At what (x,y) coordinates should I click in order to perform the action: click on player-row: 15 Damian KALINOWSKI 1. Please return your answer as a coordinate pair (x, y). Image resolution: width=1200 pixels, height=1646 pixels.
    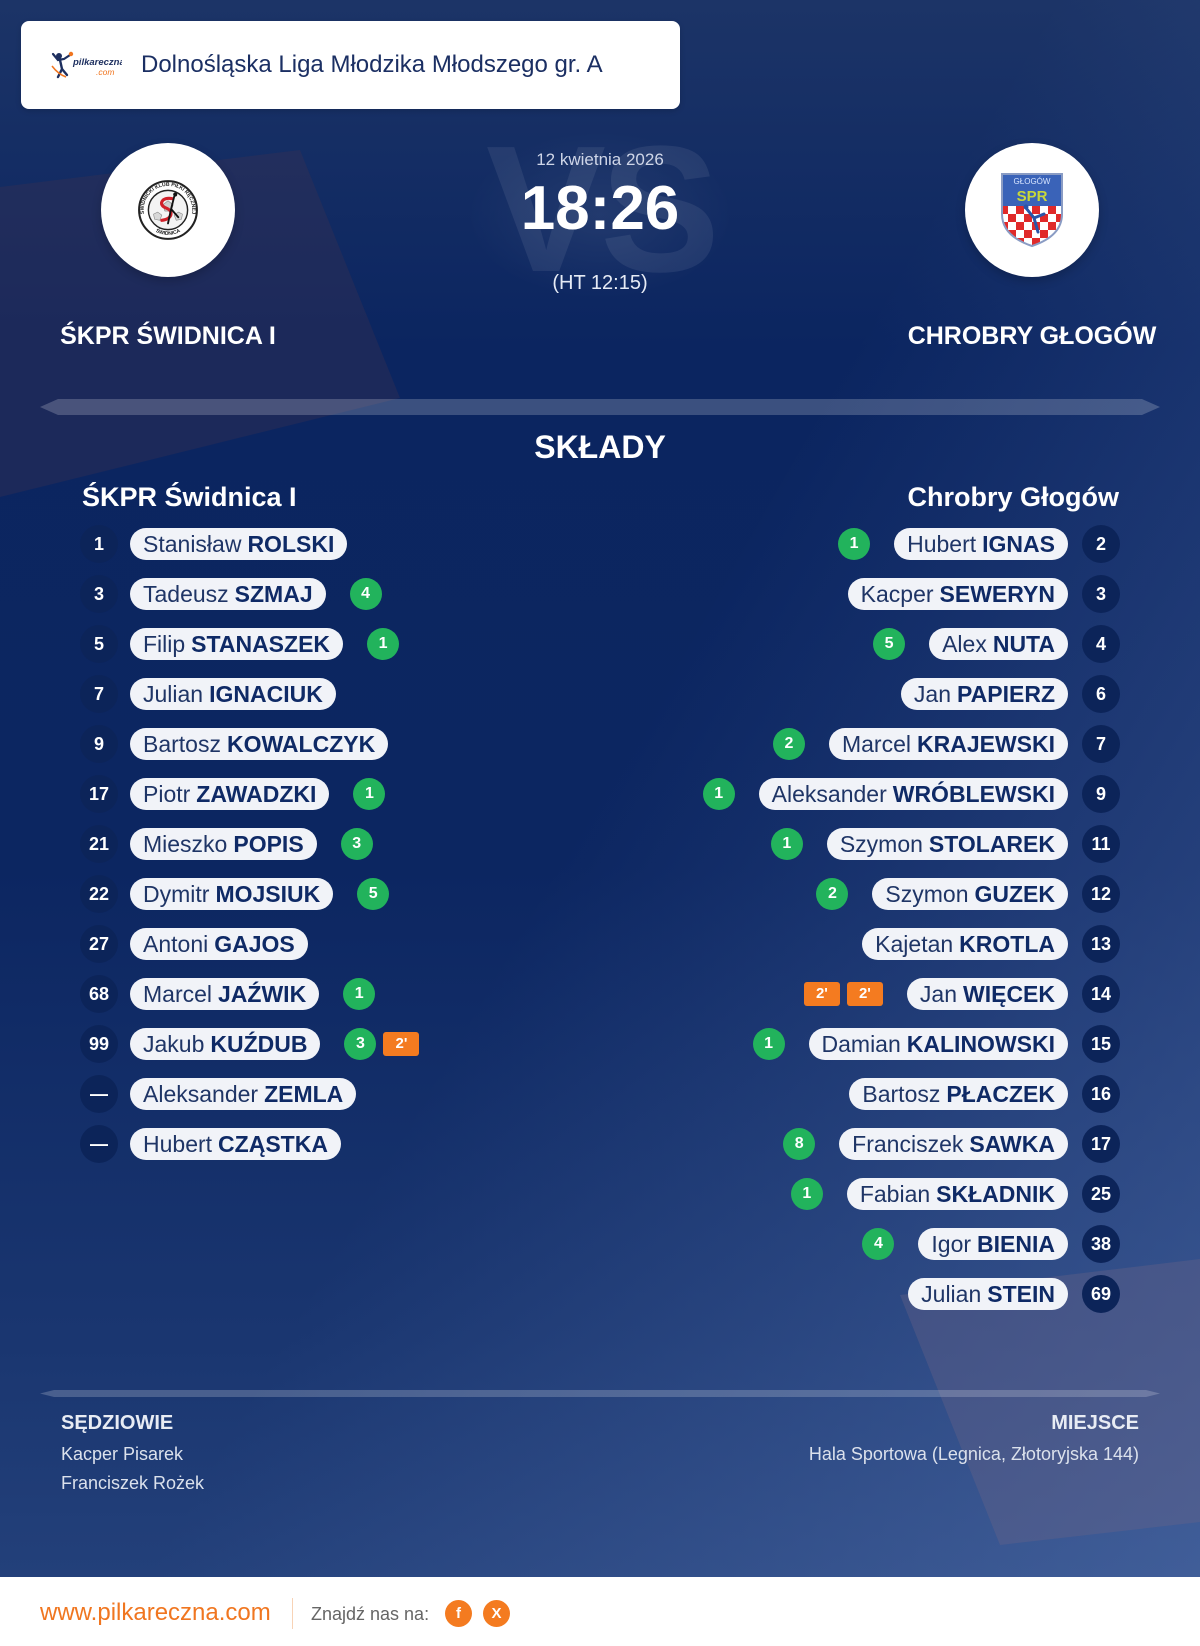
    Looking at the image, I should click on (911, 1044).